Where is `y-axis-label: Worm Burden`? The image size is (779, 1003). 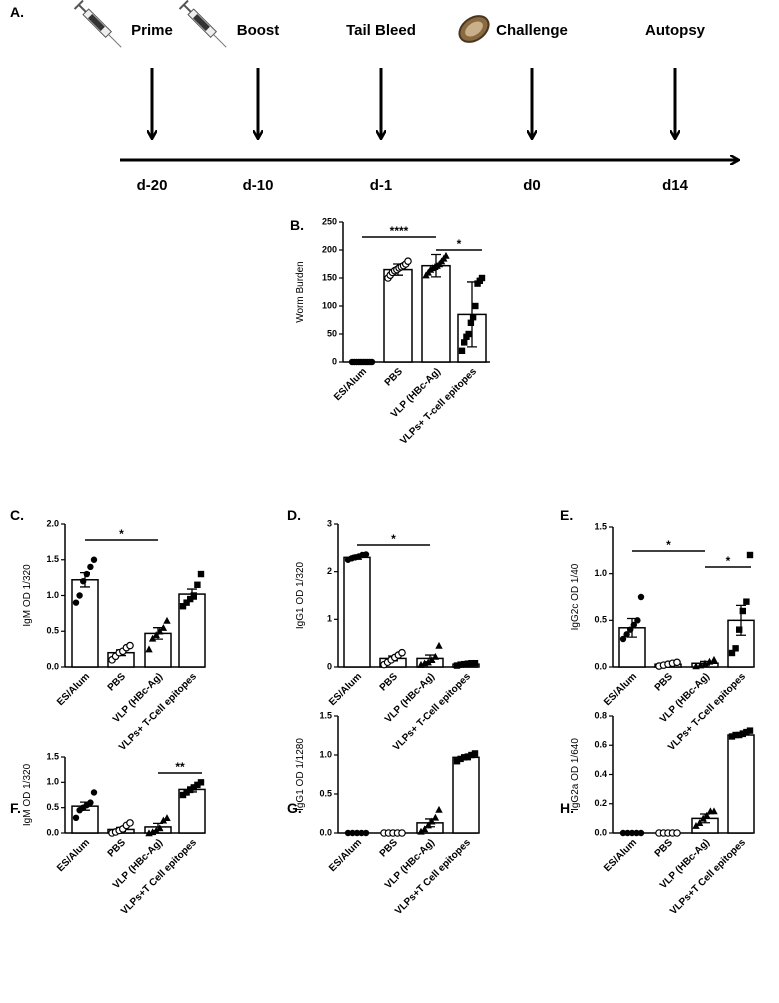 y-axis-label: Worm Burden is located at coordinates (300, 292).